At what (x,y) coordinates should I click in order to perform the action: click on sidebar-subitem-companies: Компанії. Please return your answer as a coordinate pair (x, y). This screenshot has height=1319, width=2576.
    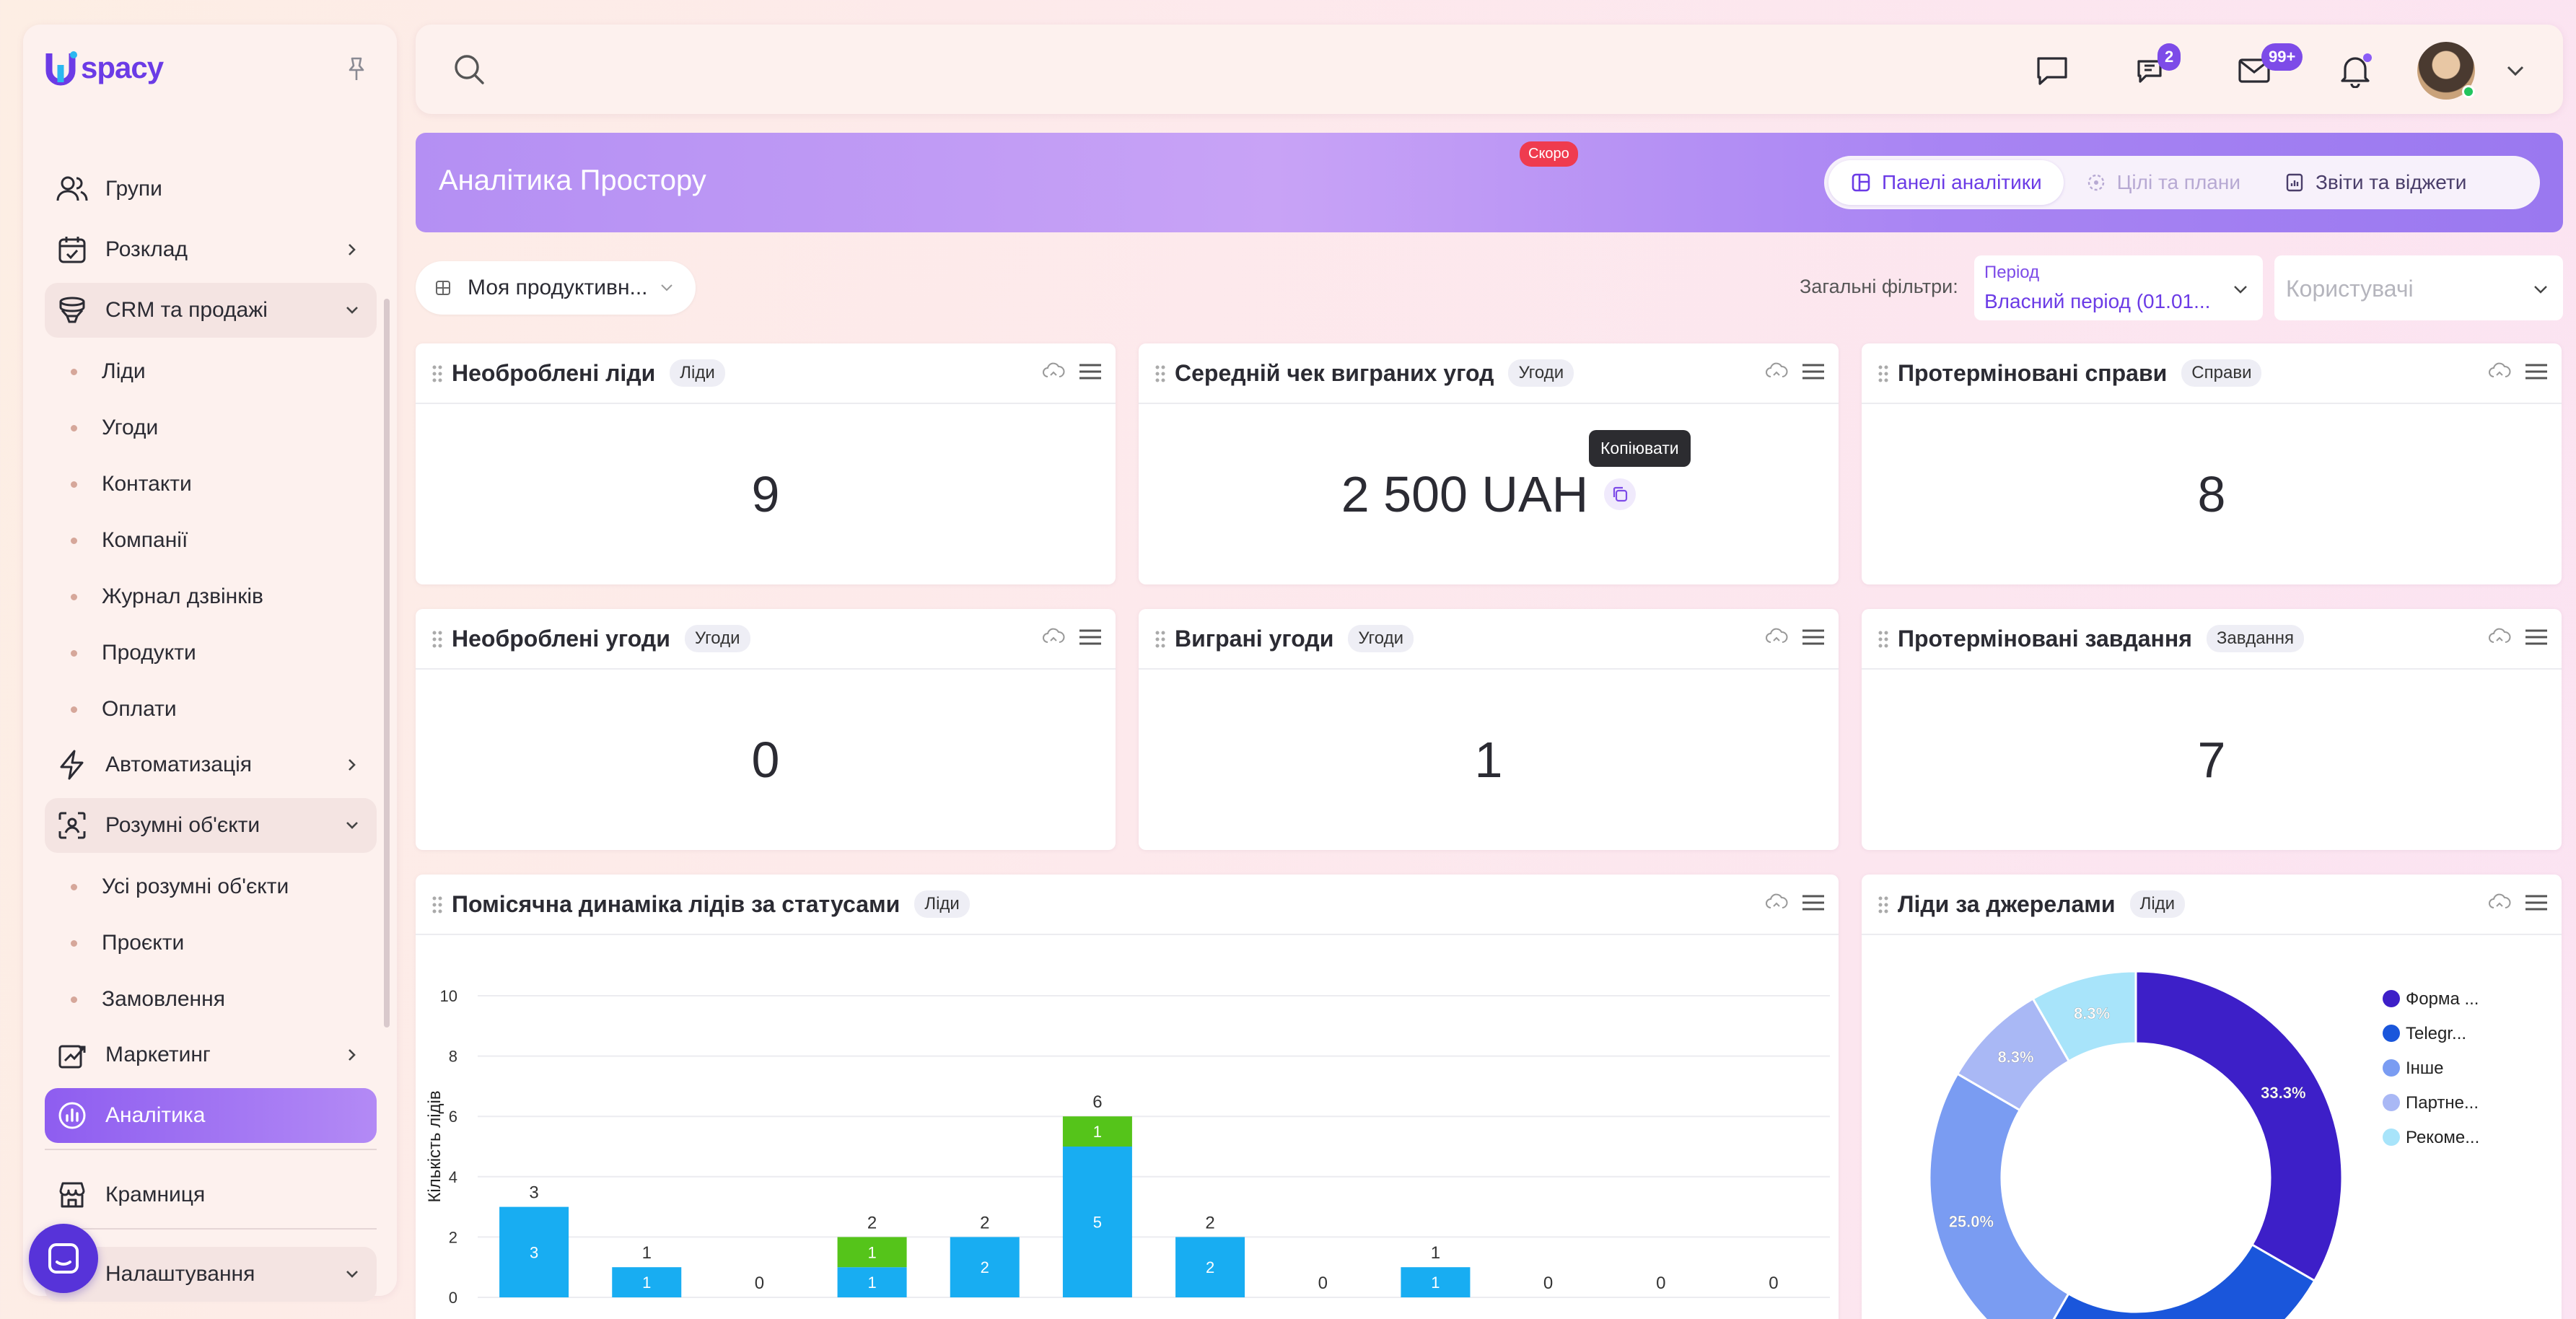
    Looking at the image, I should click on (211, 540).